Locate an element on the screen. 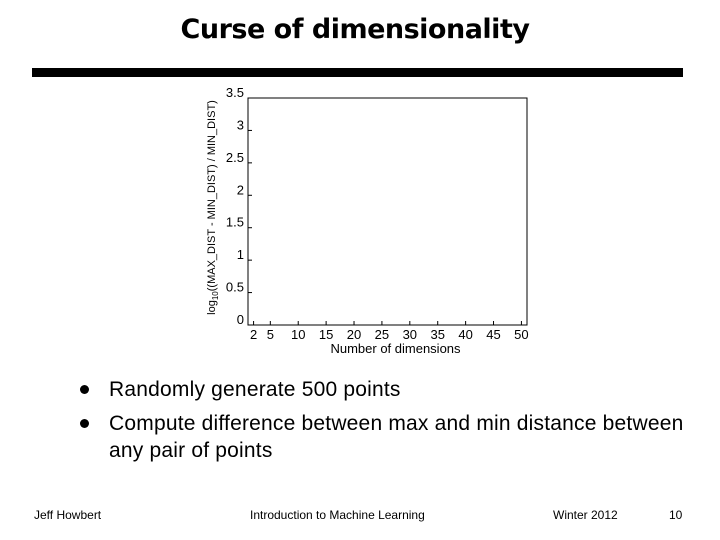  x-tick-label: 45 is located at coordinates (493, 334).